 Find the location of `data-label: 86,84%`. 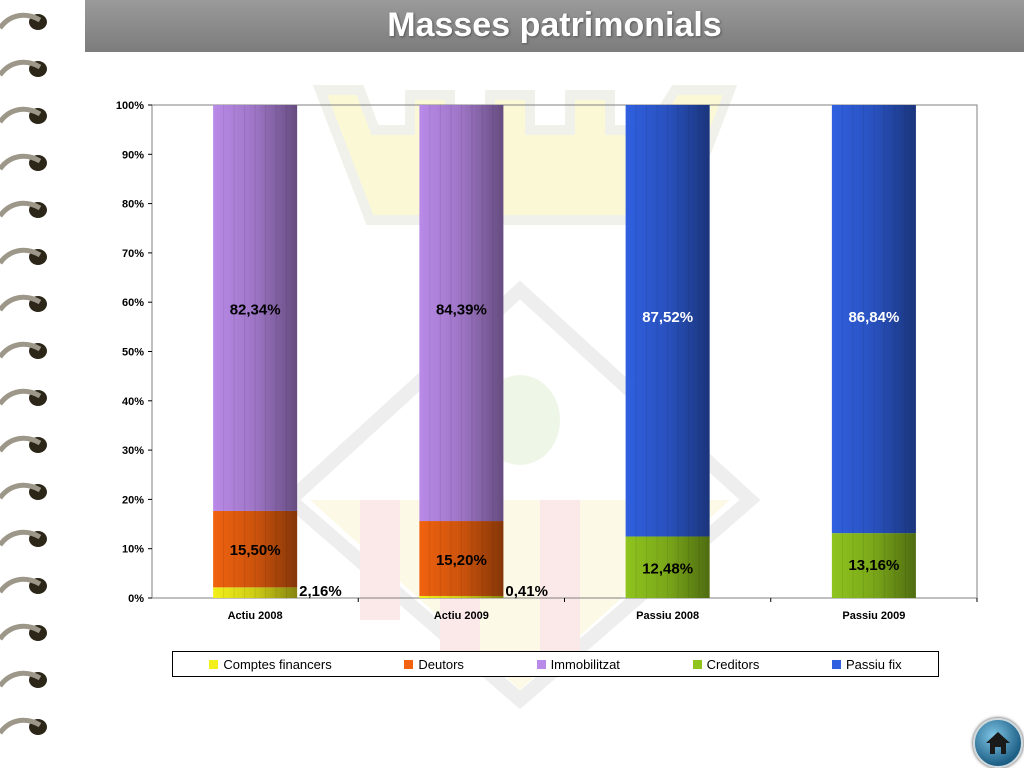

data-label: 86,84% is located at coordinates (873, 317).